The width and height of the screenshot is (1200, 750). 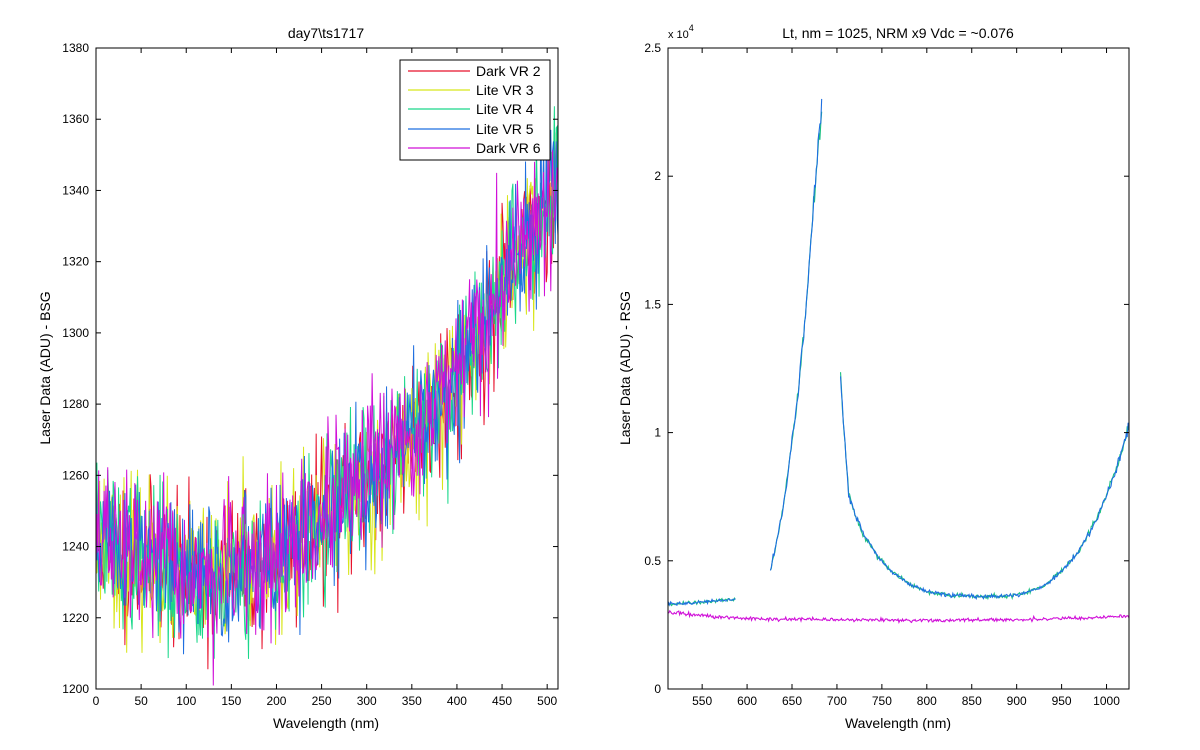 I want to click on x-tick-label: 200, so click(x=276, y=701).